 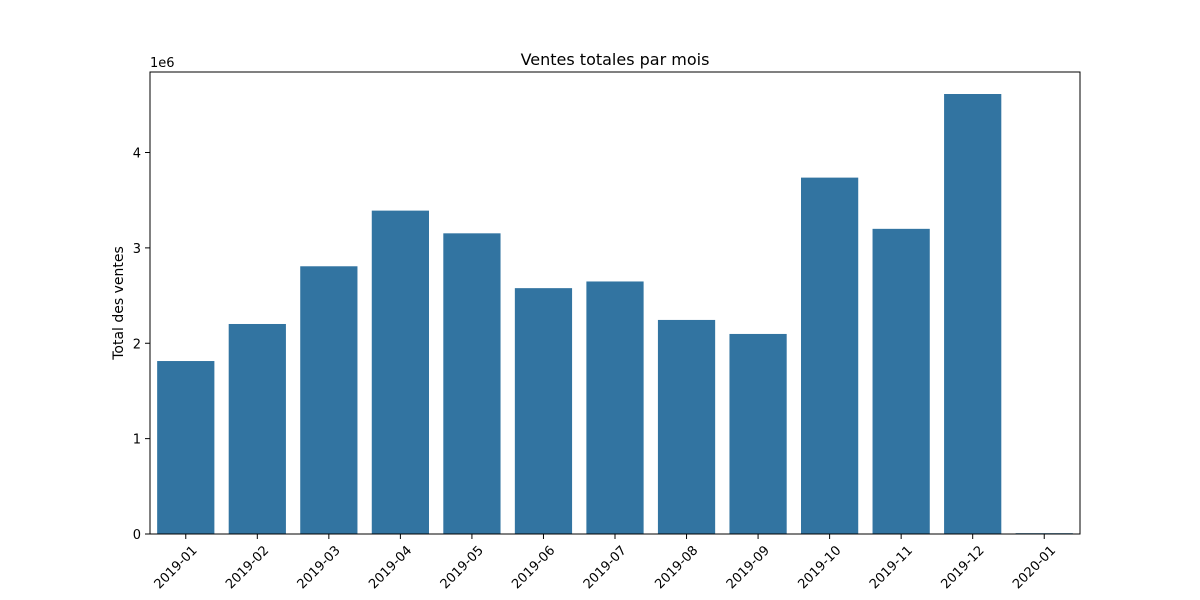 I want to click on x-tick-label: 2019-07, so click(x=605, y=567).